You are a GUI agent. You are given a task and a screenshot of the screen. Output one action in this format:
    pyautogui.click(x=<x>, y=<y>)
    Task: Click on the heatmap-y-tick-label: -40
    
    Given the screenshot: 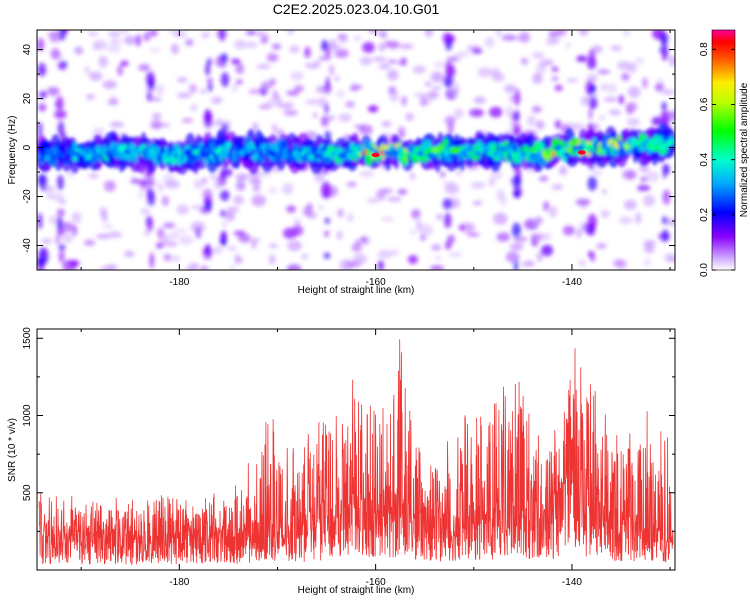 What is the action you would take?
    pyautogui.click(x=27, y=245)
    